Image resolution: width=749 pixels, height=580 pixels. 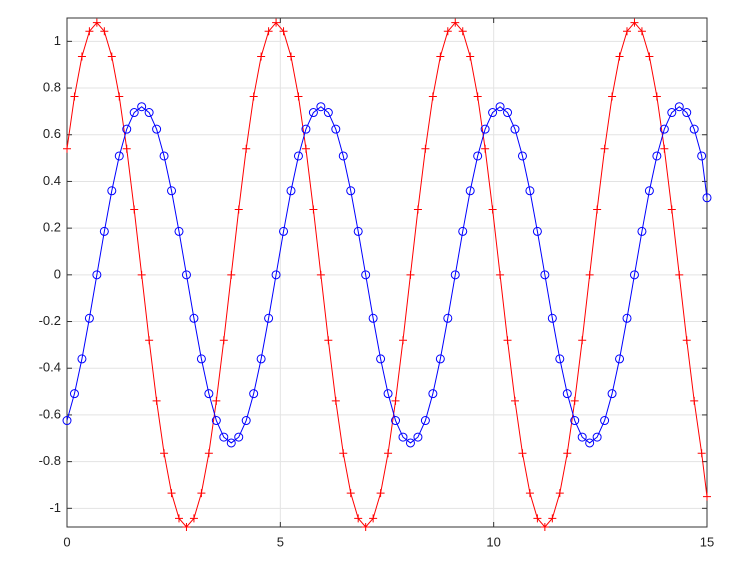 I want to click on y-tick-label: -0.8, so click(x=50, y=460).